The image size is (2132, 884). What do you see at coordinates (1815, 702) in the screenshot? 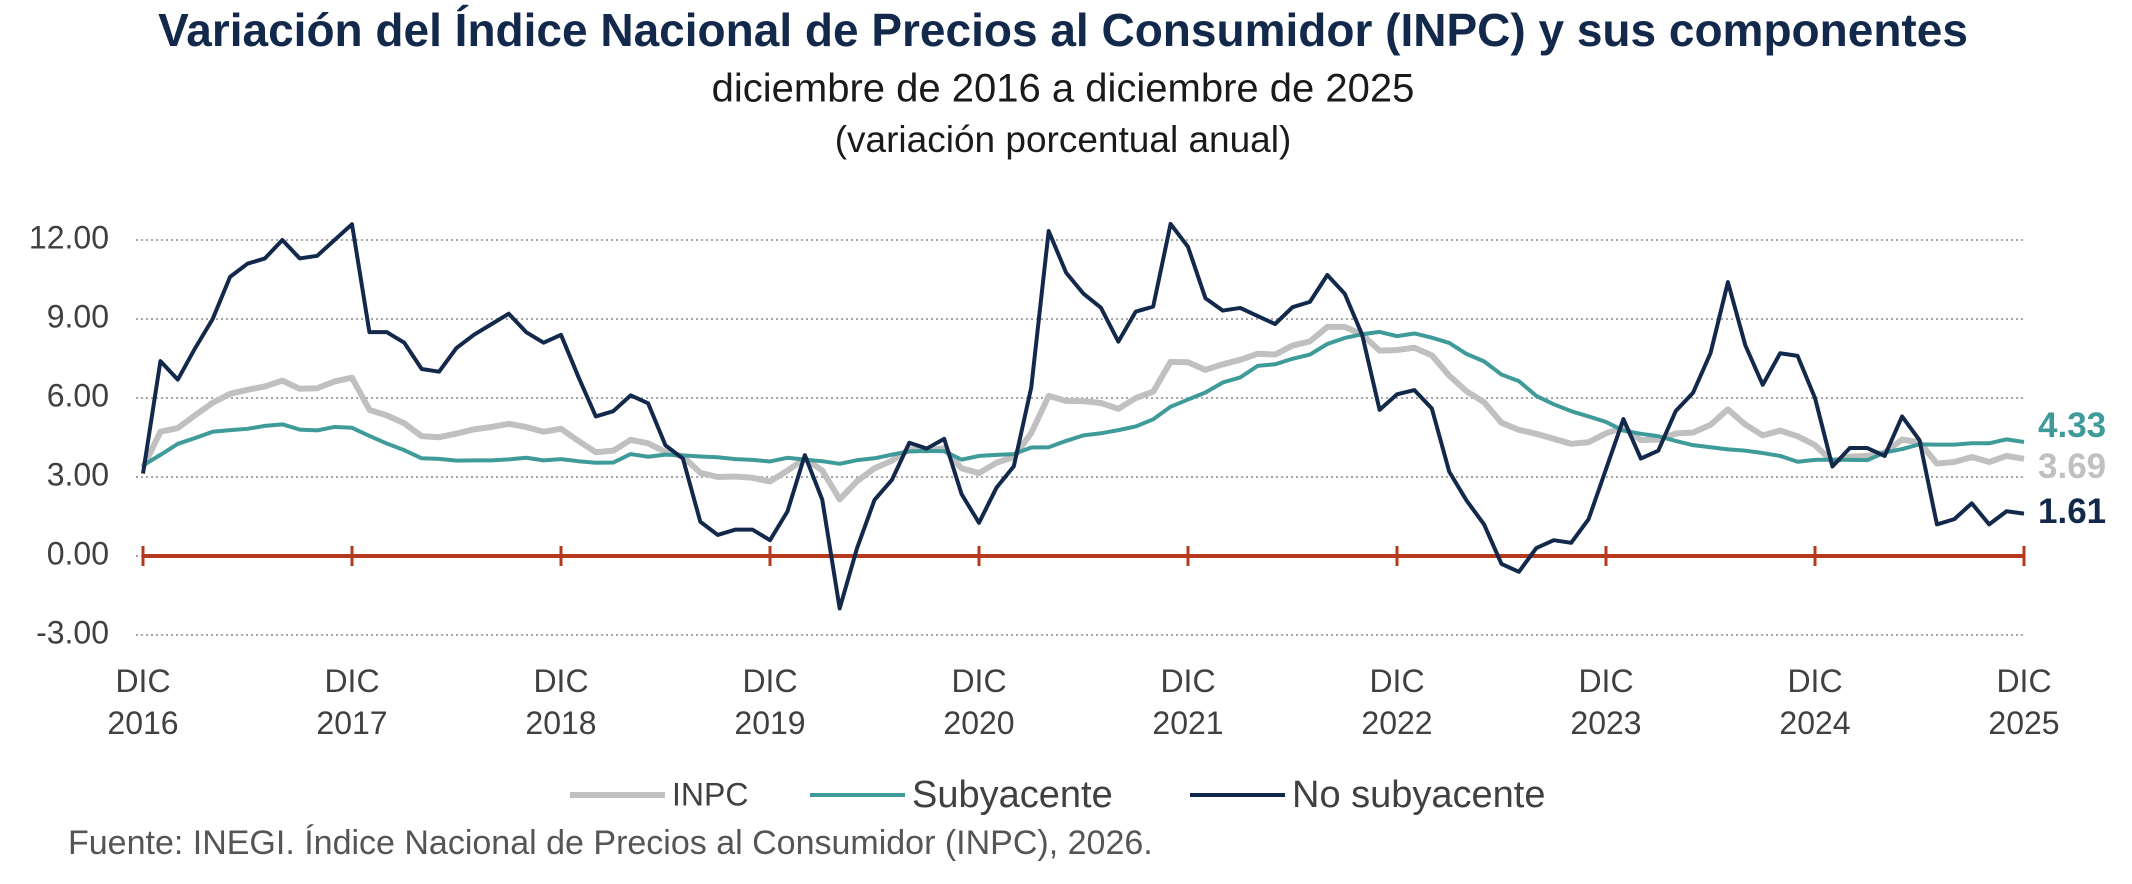
I see `x-tick-label: DIC 2024` at bounding box center [1815, 702].